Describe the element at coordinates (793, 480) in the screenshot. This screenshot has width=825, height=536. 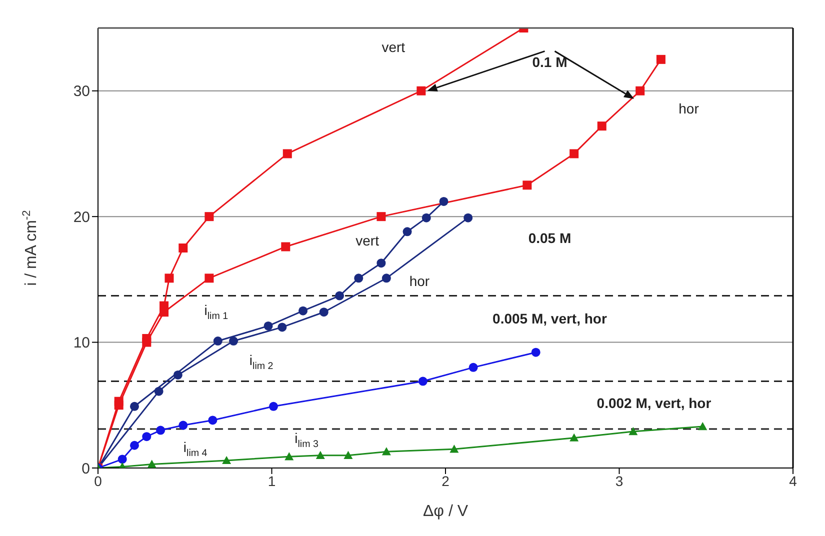
I see `x-tick-label: 4` at that location.